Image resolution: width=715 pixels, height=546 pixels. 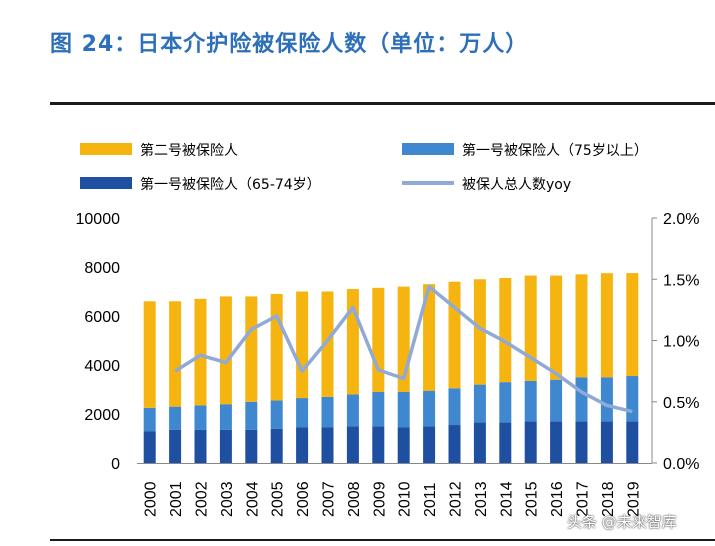 I want to click on x-tick-label: 2004, so click(x=252, y=499).